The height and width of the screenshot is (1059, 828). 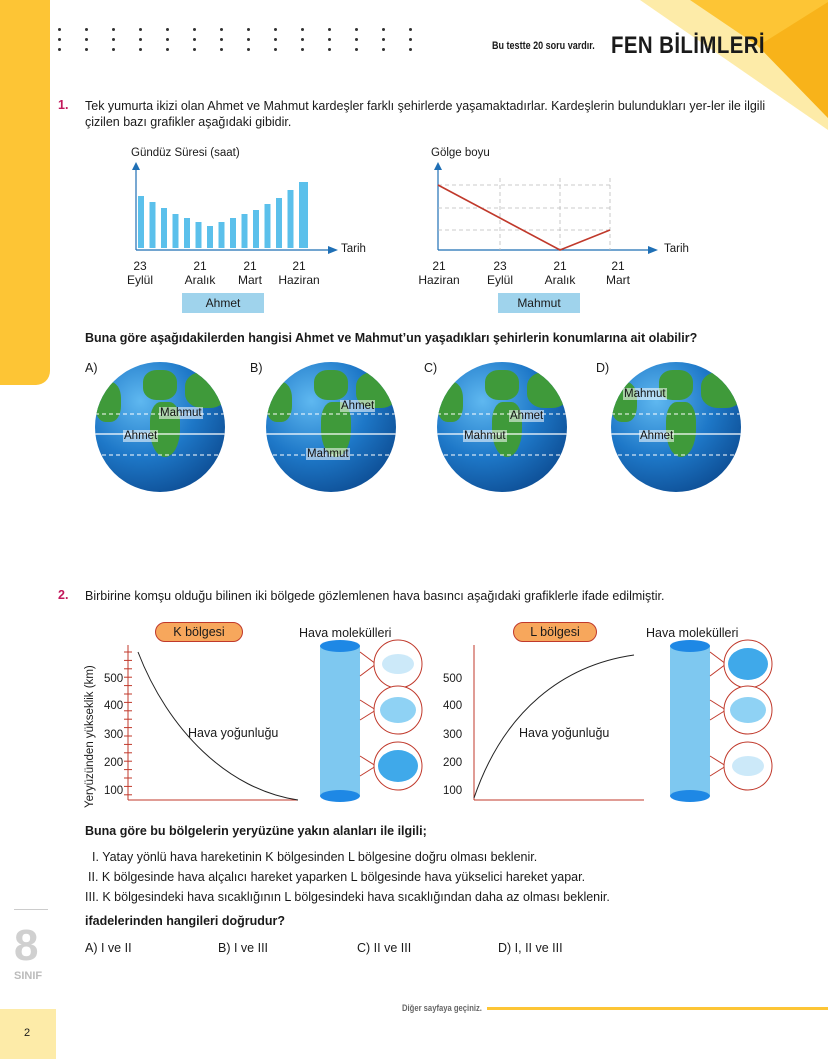 What do you see at coordinates (530, 948) in the screenshot?
I see `answer-d: D) I, II ve III` at bounding box center [530, 948].